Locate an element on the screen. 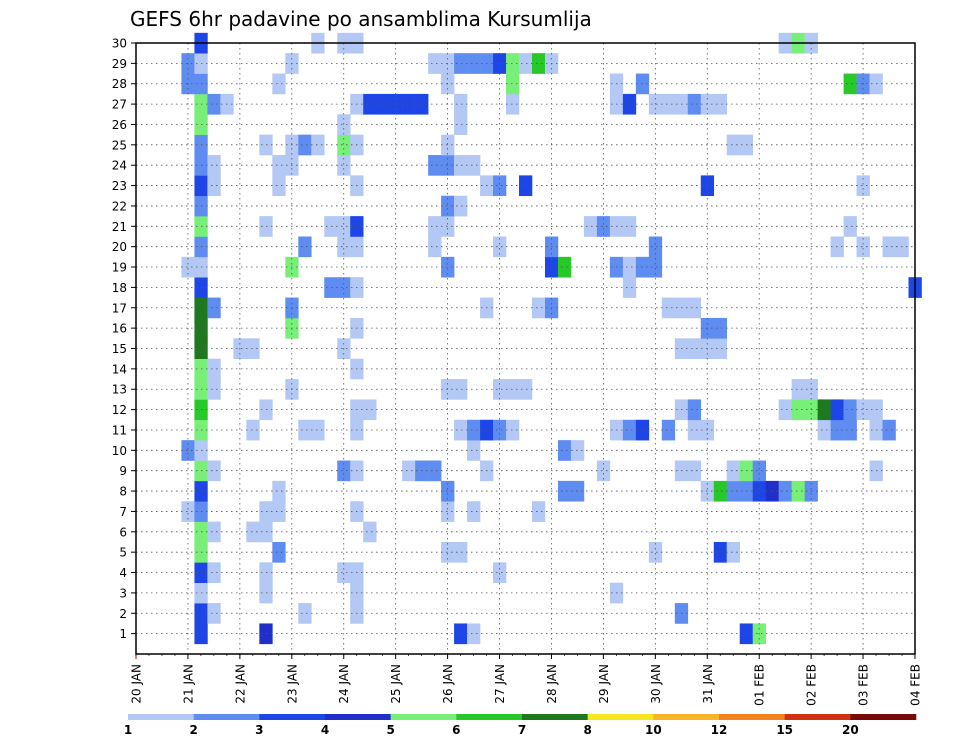 This screenshot has width=960, height=742. y-tick-label: 24 is located at coordinates (119, 166).